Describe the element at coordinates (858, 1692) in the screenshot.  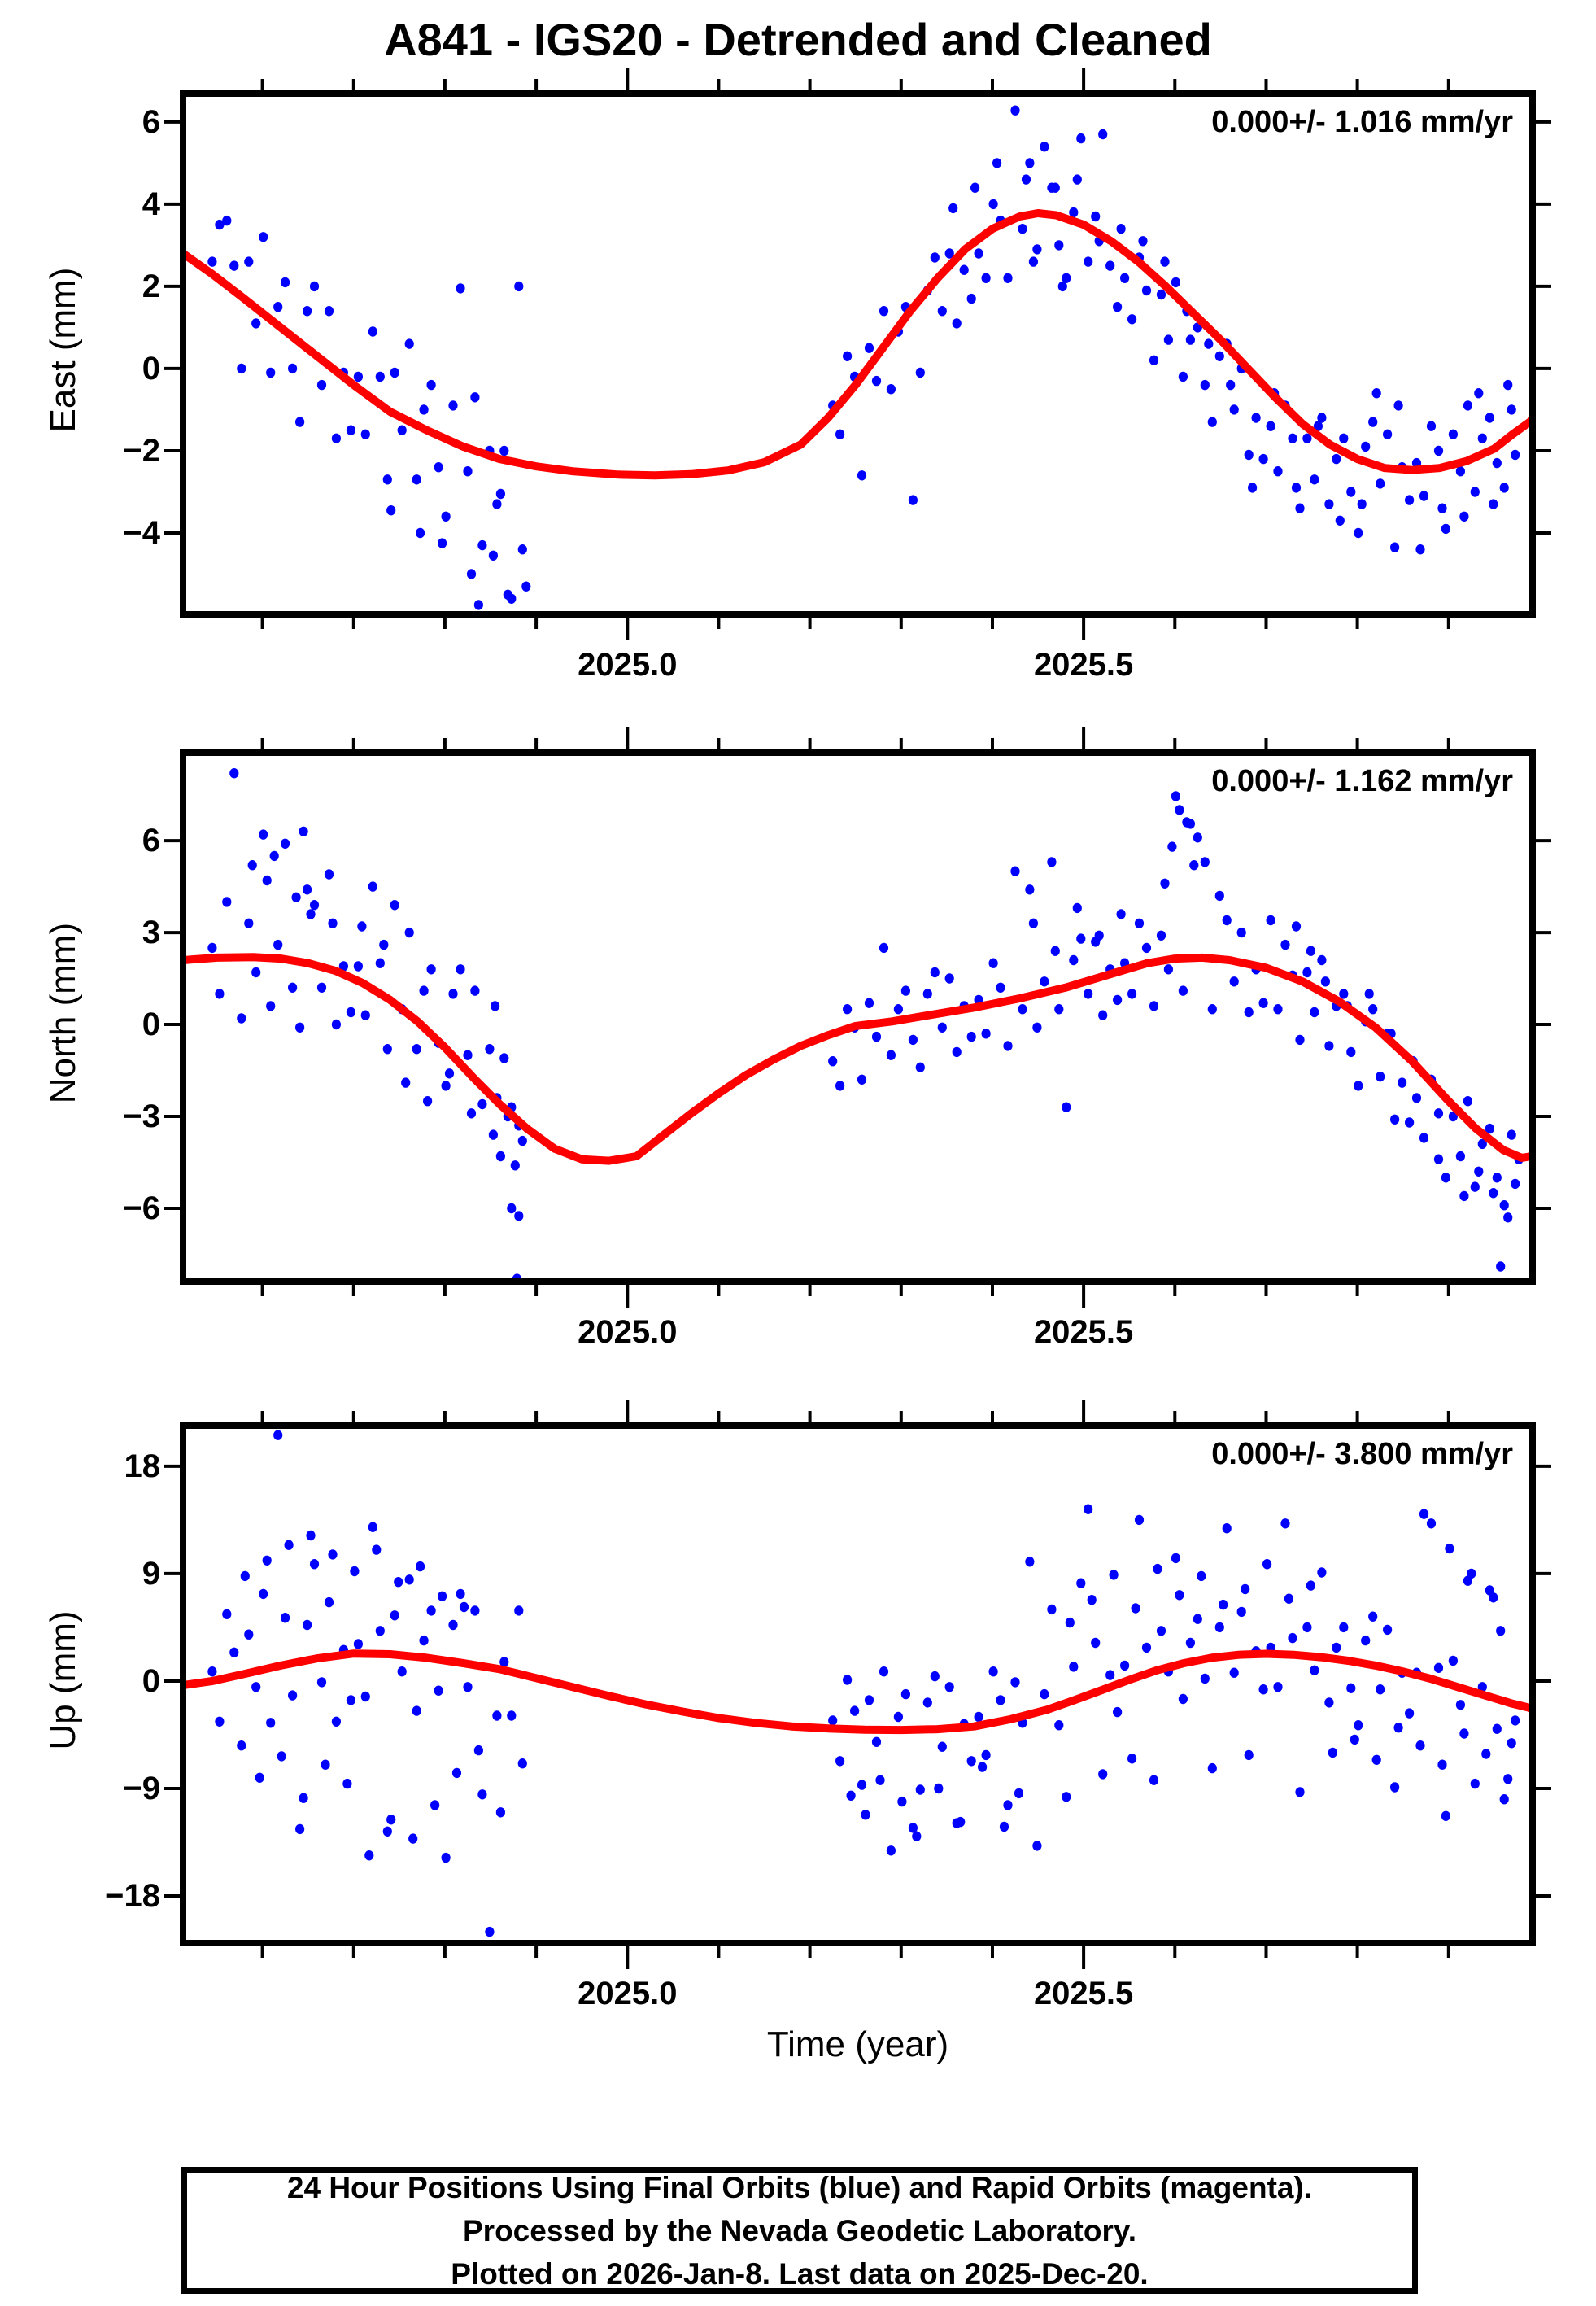
I see `trend-line` at that location.